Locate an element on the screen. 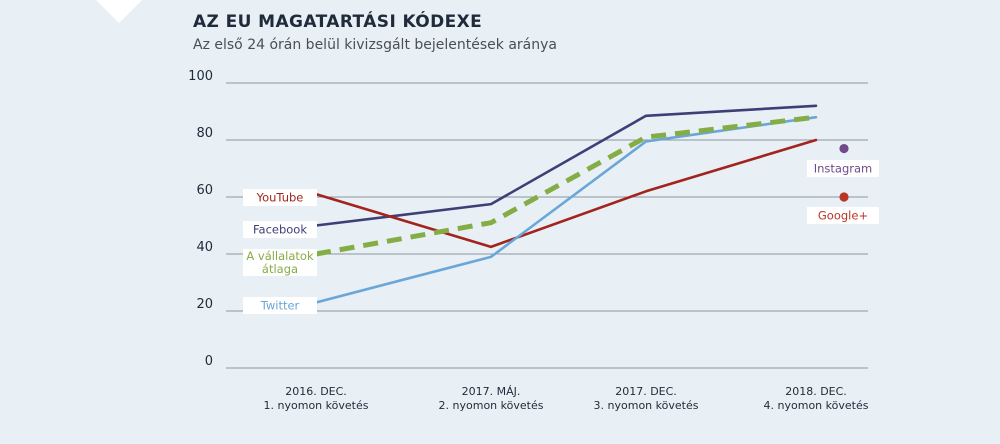  series-label-youtube: YouTube is located at coordinates (280, 198).